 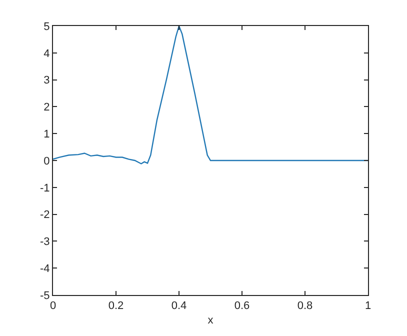 What do you see at coordinates (47, 54) in the screenshot?
I see `y-tick-label: 4` at bounding box center [47, 54].